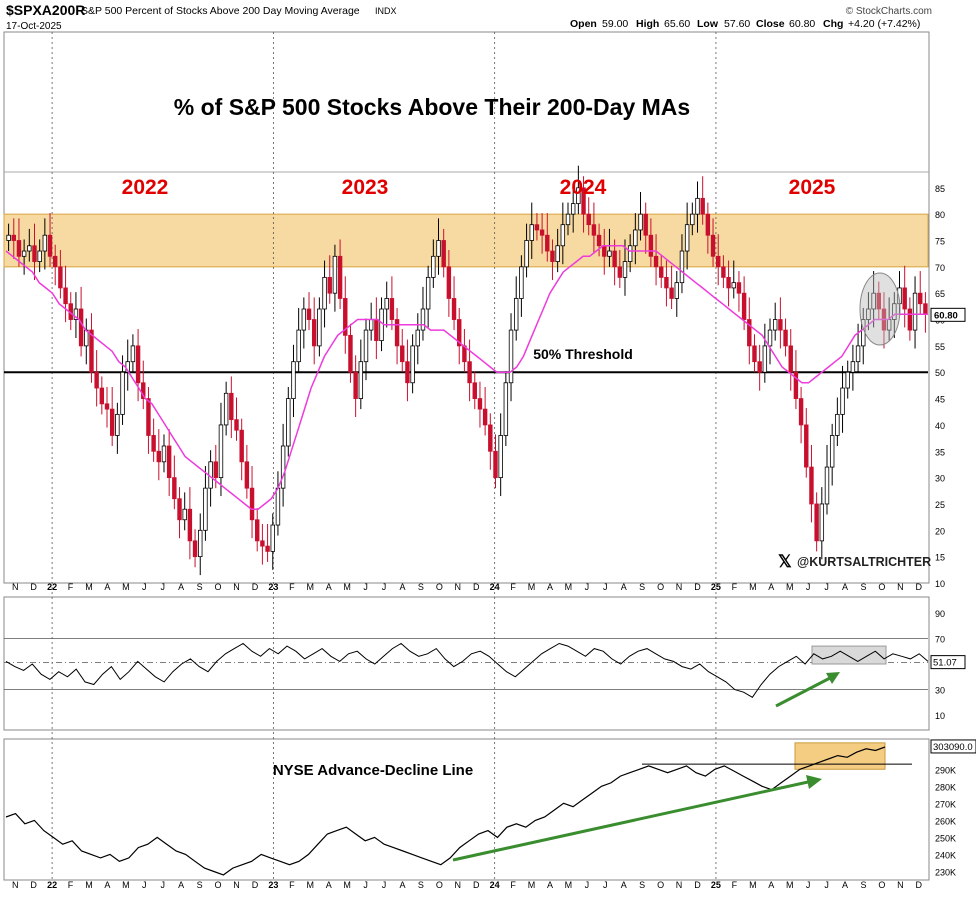 This screenshot has height=898, width=976. I want to click on y-tick-label: 10, so click(940, 584).